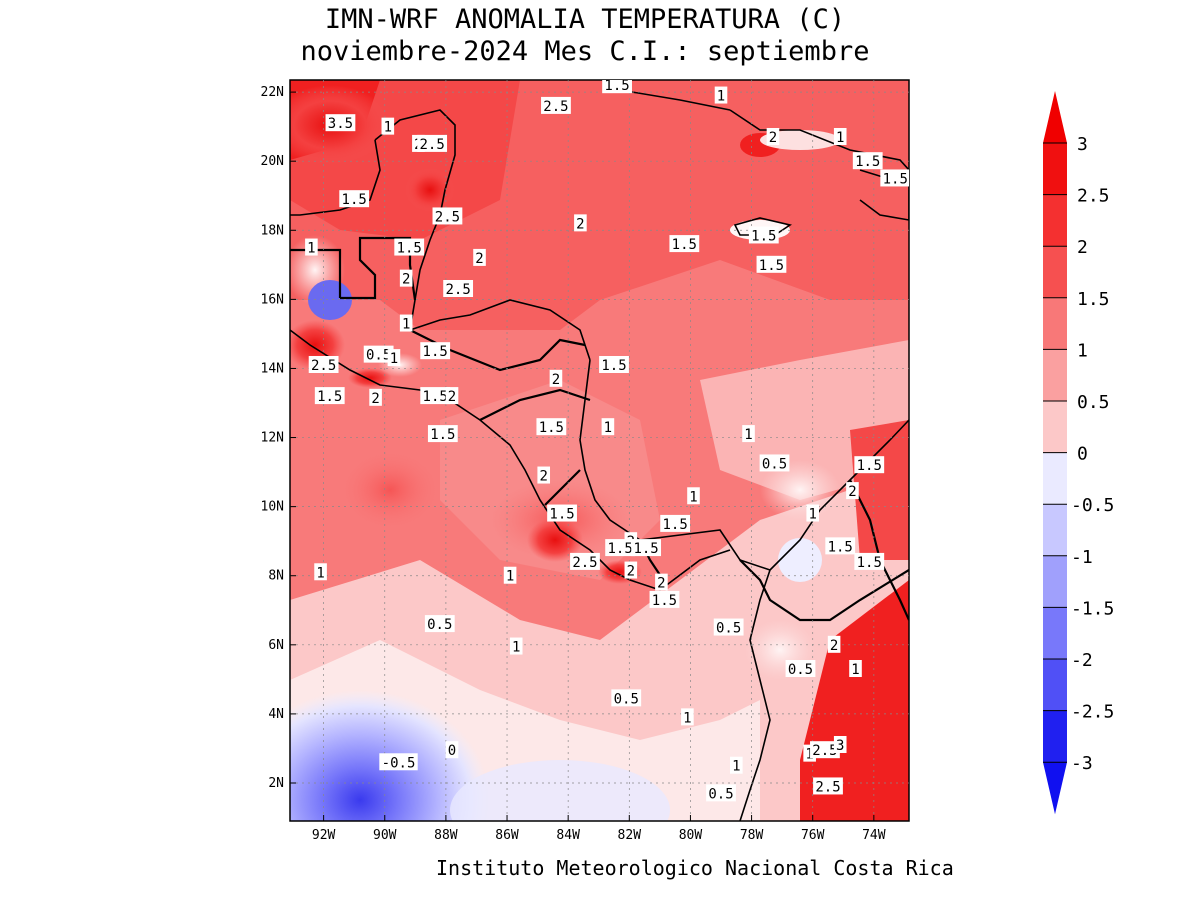 Image resolution: width=1200 pixels, height=900 pixels. I want to click on lat-tick-label: 18N, so click(272, 230).